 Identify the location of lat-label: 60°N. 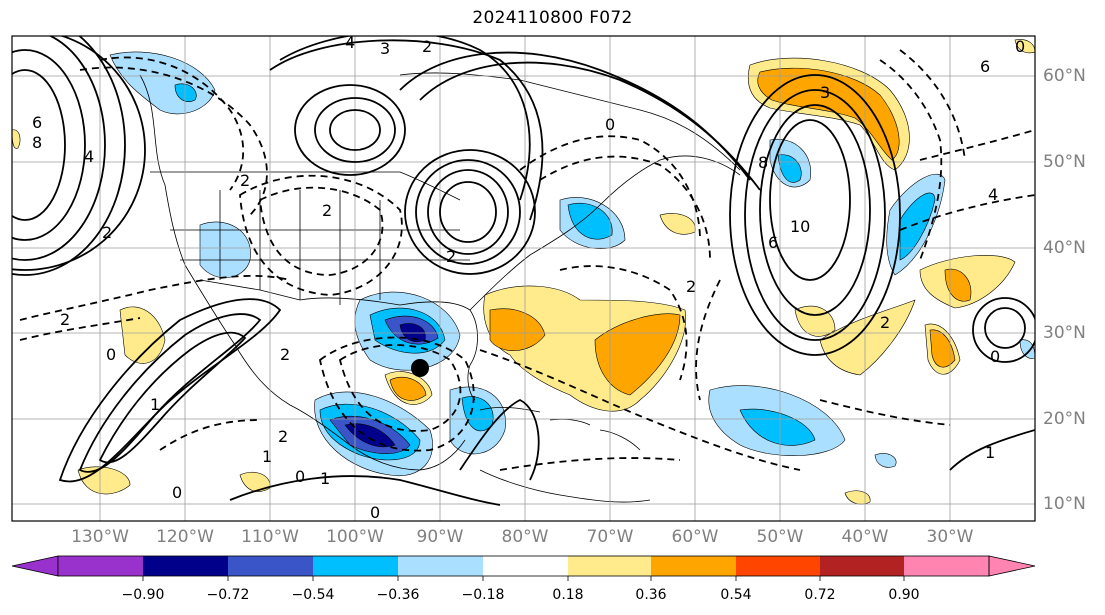
(1064, 76).